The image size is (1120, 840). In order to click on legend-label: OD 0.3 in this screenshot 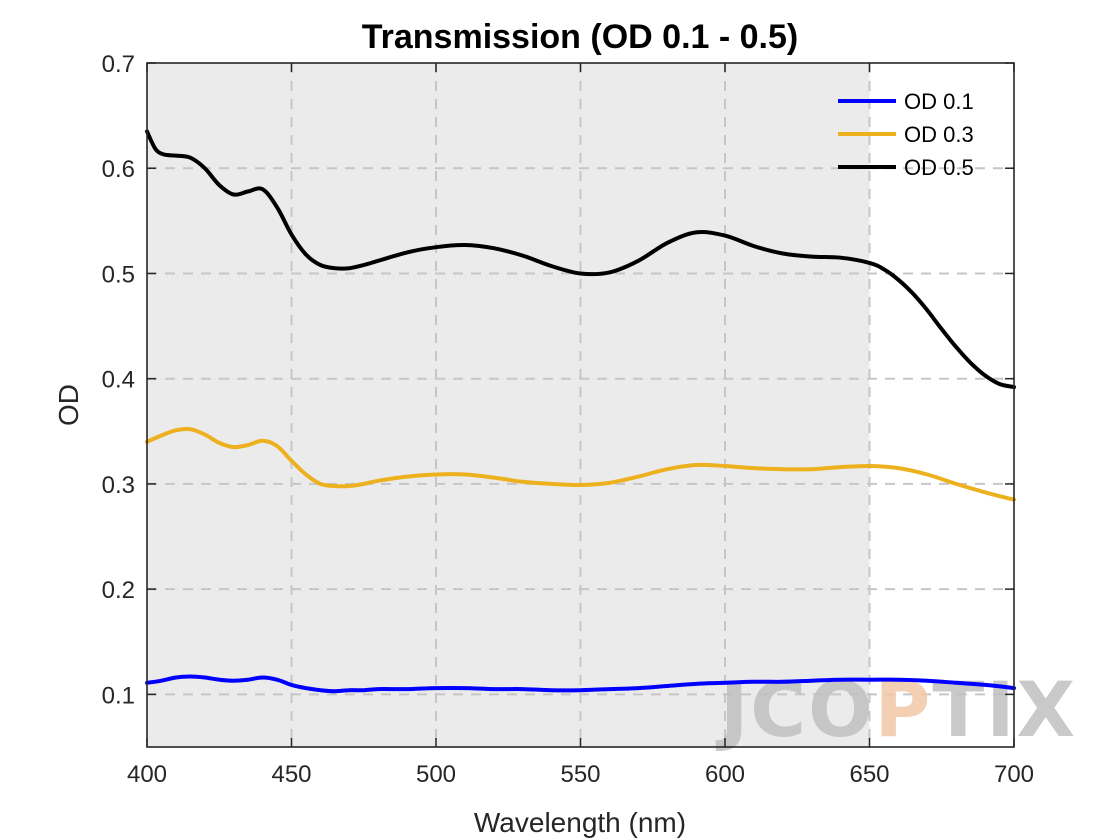, I will do `click(939, 134)`.